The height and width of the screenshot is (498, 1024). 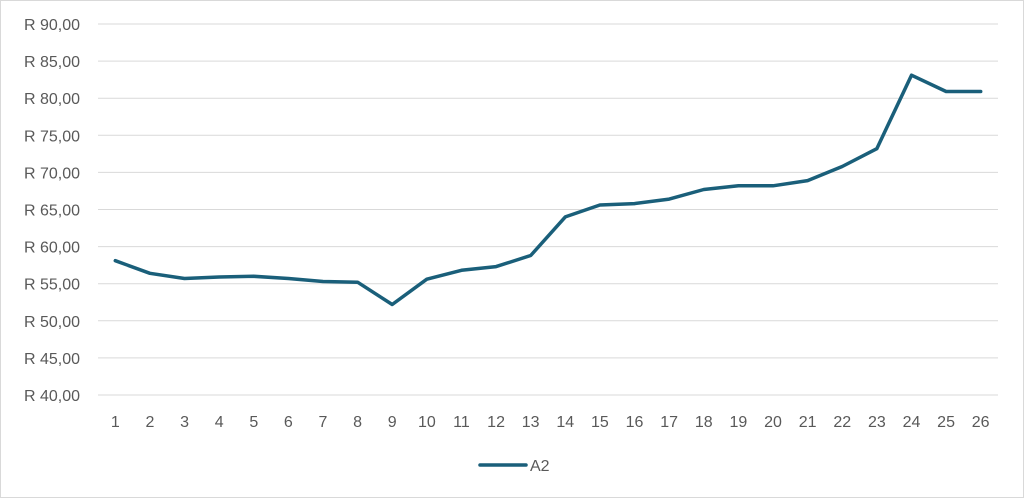 What do you see at coordinates (600, 422) in the screenshot?
I see `x-tick-label: 15` at bounding box center [600, 422].